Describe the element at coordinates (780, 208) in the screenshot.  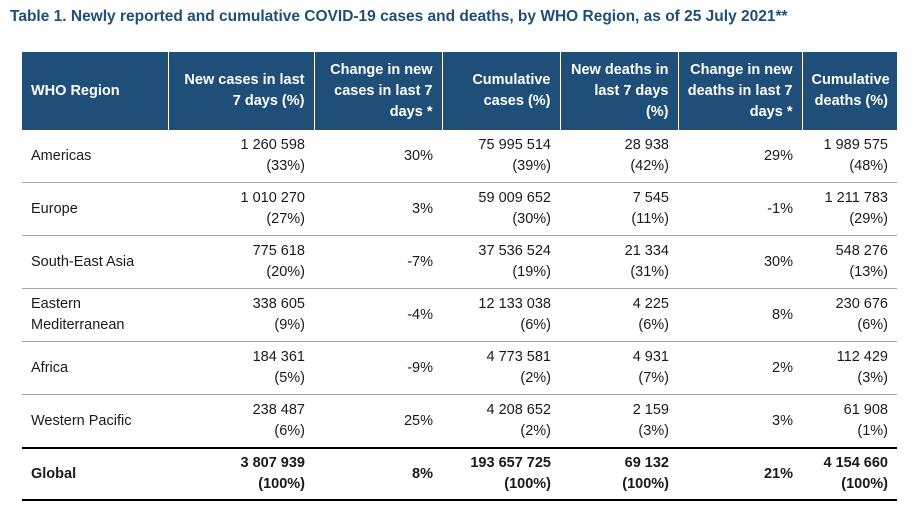
I see `change-deaths-cell-value: -1%` at that location.